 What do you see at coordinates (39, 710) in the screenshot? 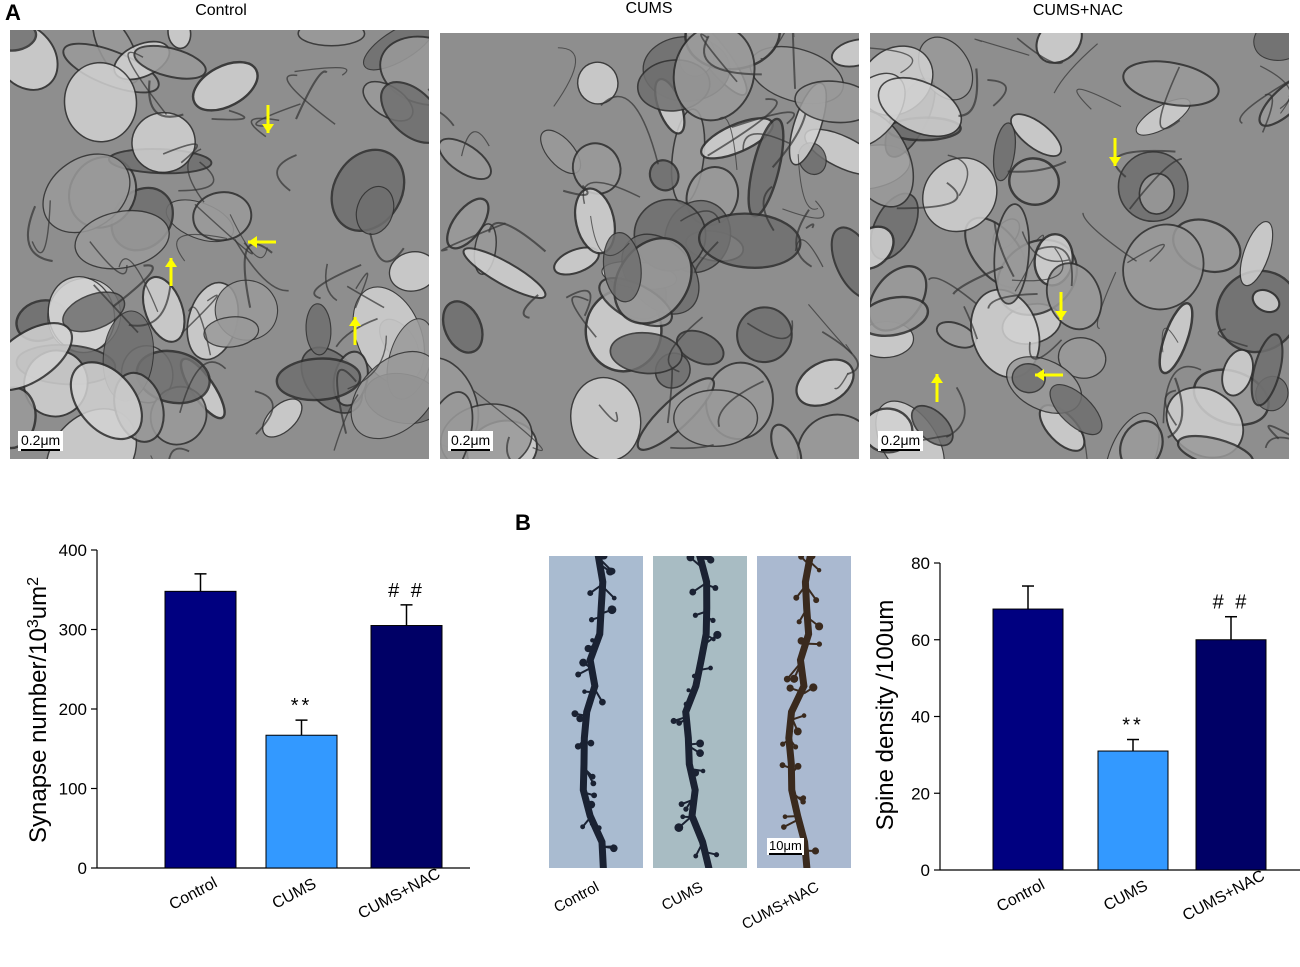
I see `y-axis-label: Synapse number/103um2` at bounding box center [39, 710].